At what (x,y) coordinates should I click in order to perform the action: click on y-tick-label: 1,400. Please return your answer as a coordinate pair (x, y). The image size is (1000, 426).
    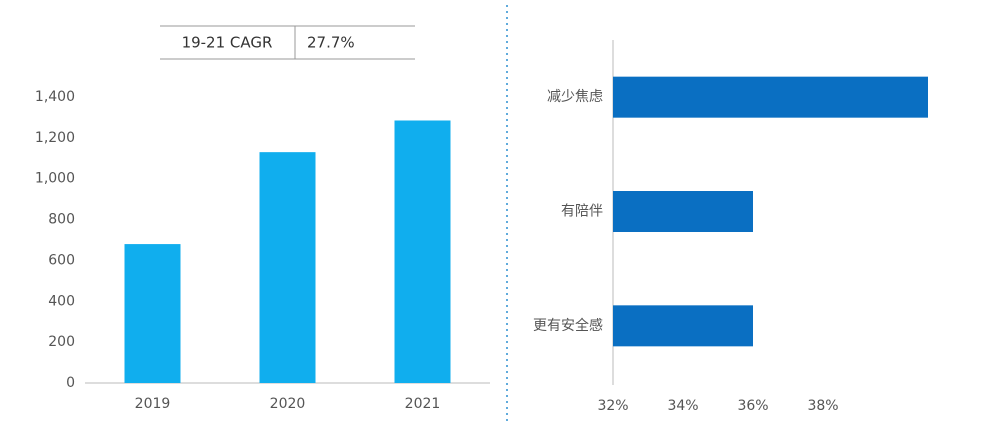
    Looking at the image, I should click on (55, 97).